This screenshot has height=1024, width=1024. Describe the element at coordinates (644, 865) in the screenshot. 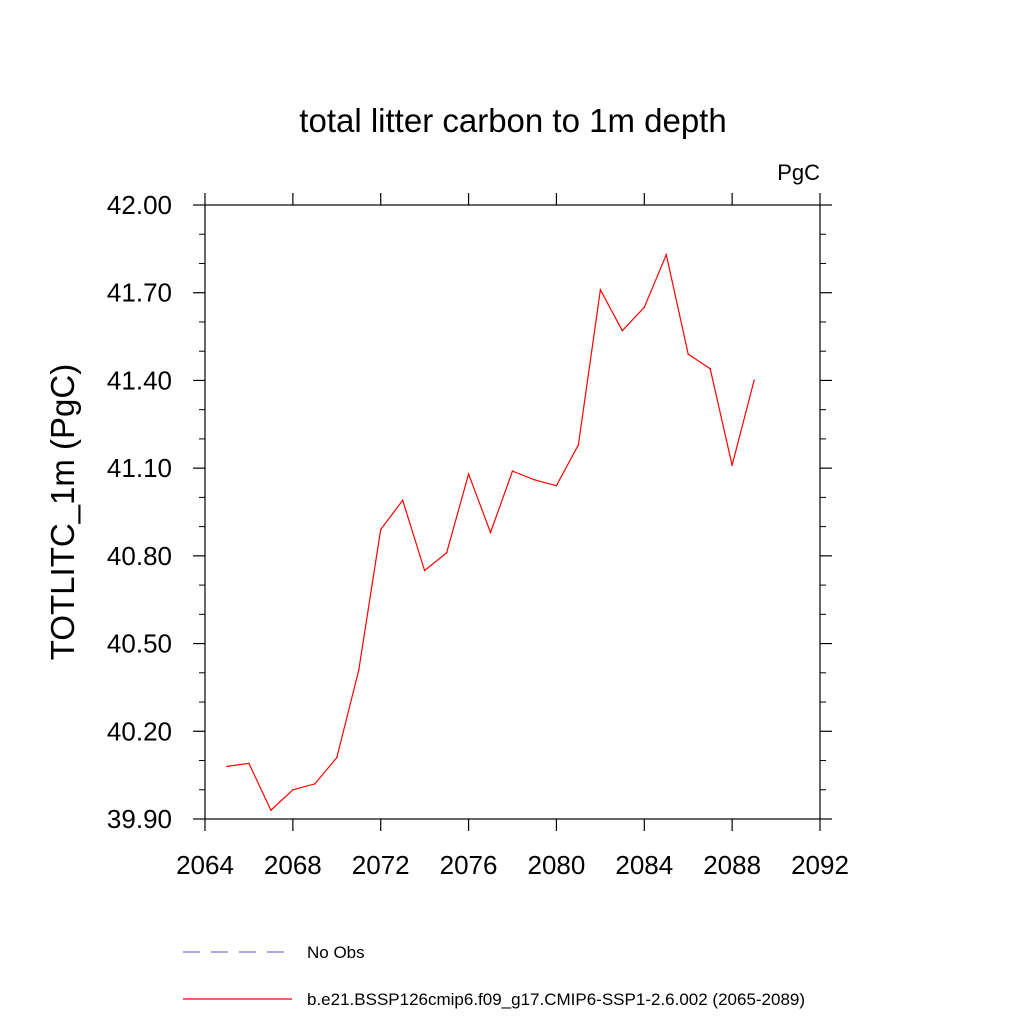

I see `x-tick-label: 2084` at that location.